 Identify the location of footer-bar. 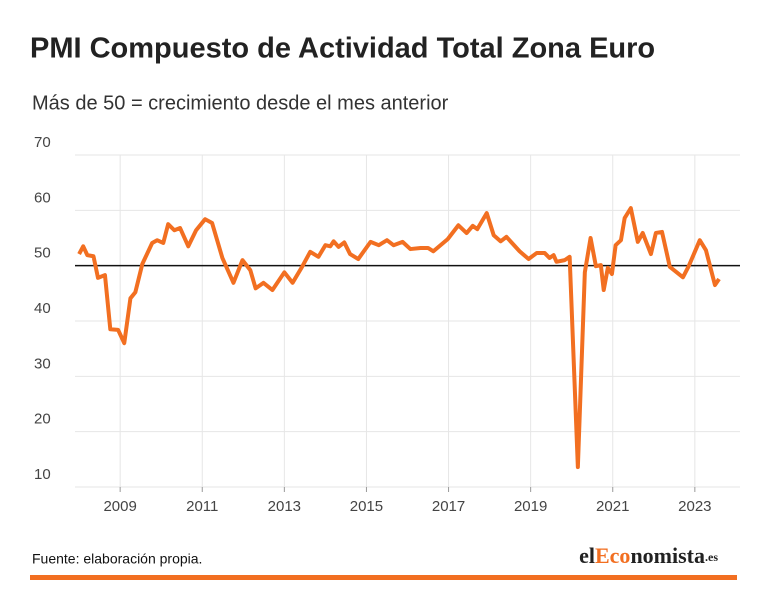
(383, 577).